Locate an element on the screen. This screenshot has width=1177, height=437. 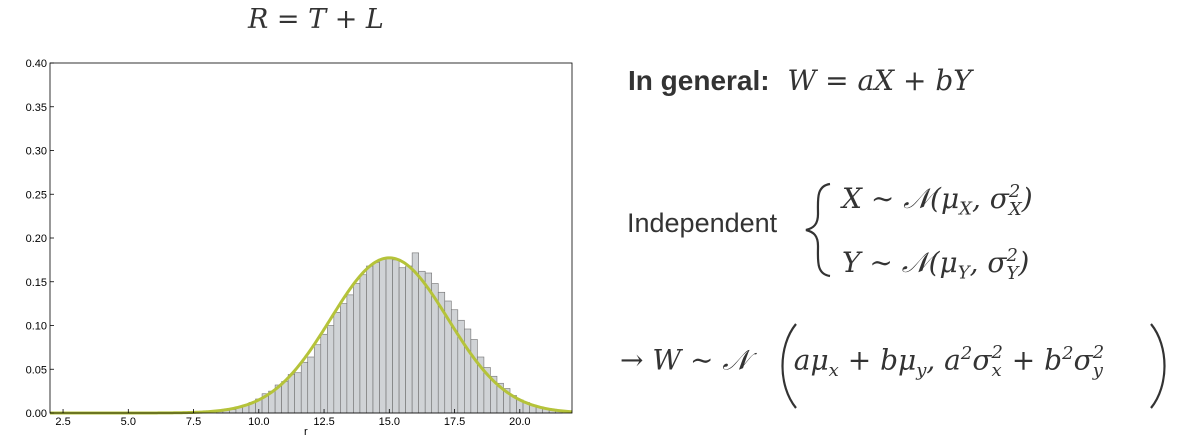
y-tick-label: 0.15 is located at coordinates (36, 283).